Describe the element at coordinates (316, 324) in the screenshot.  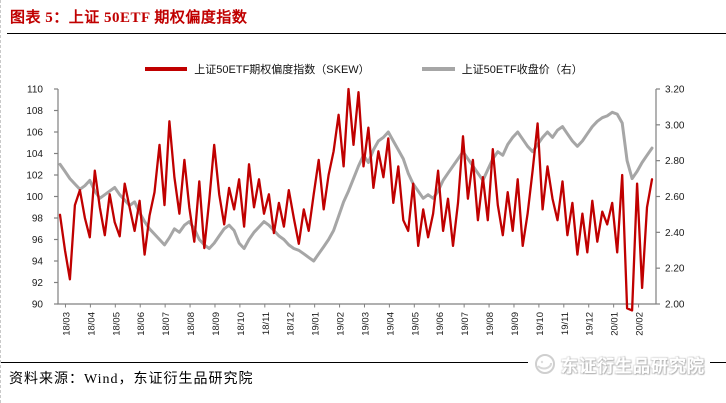
I see `x-axis-label: 19/01` at that location.